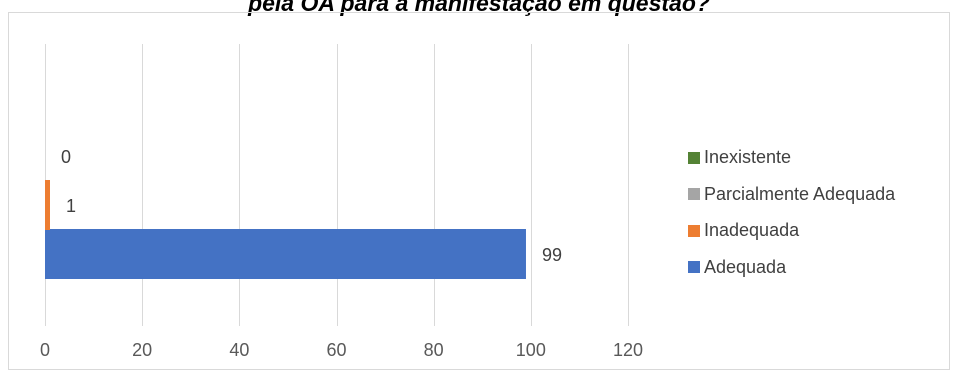  Describe the element at coordinates (71, 206) in the screenshot. I see `data-label: 1` at that location.